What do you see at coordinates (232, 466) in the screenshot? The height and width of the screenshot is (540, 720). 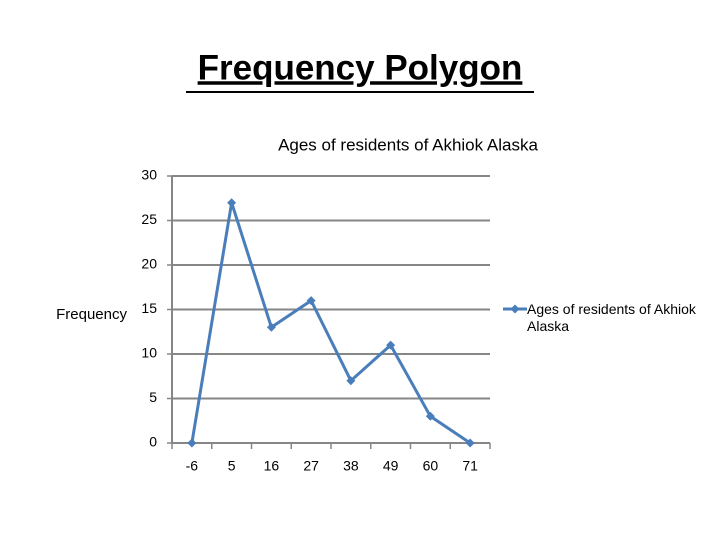 I see `x-tick-label: 5` at bounding box center [232, 466].